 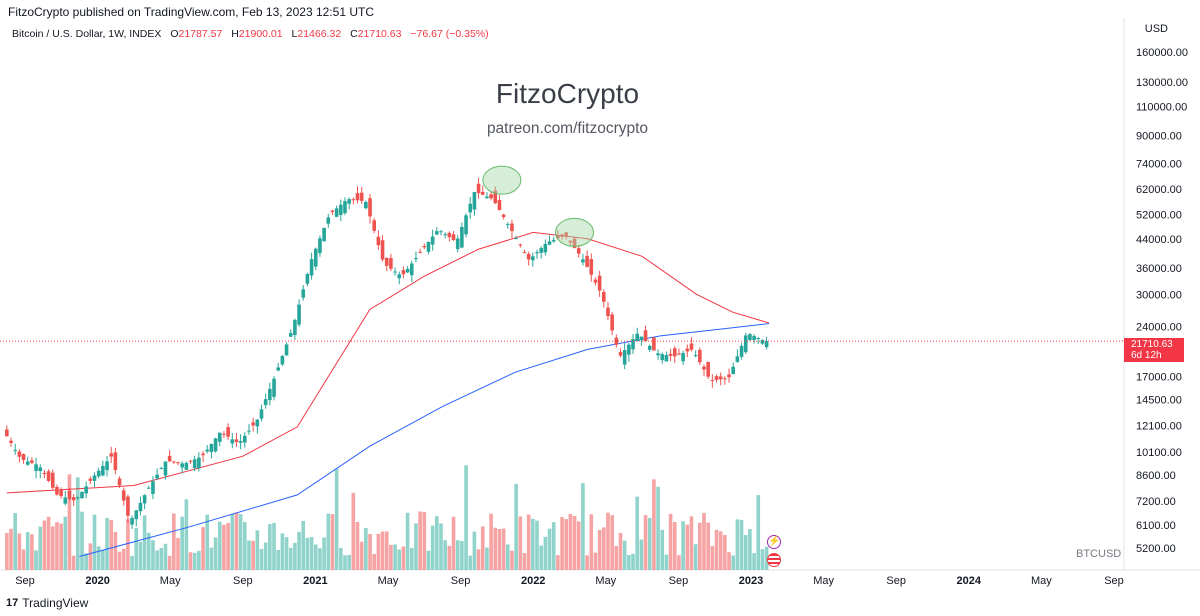 What do you see at coordinates (1156, 29) in the screenshot?
I see `currency-label: USD` at bounding box center [1156, 29].